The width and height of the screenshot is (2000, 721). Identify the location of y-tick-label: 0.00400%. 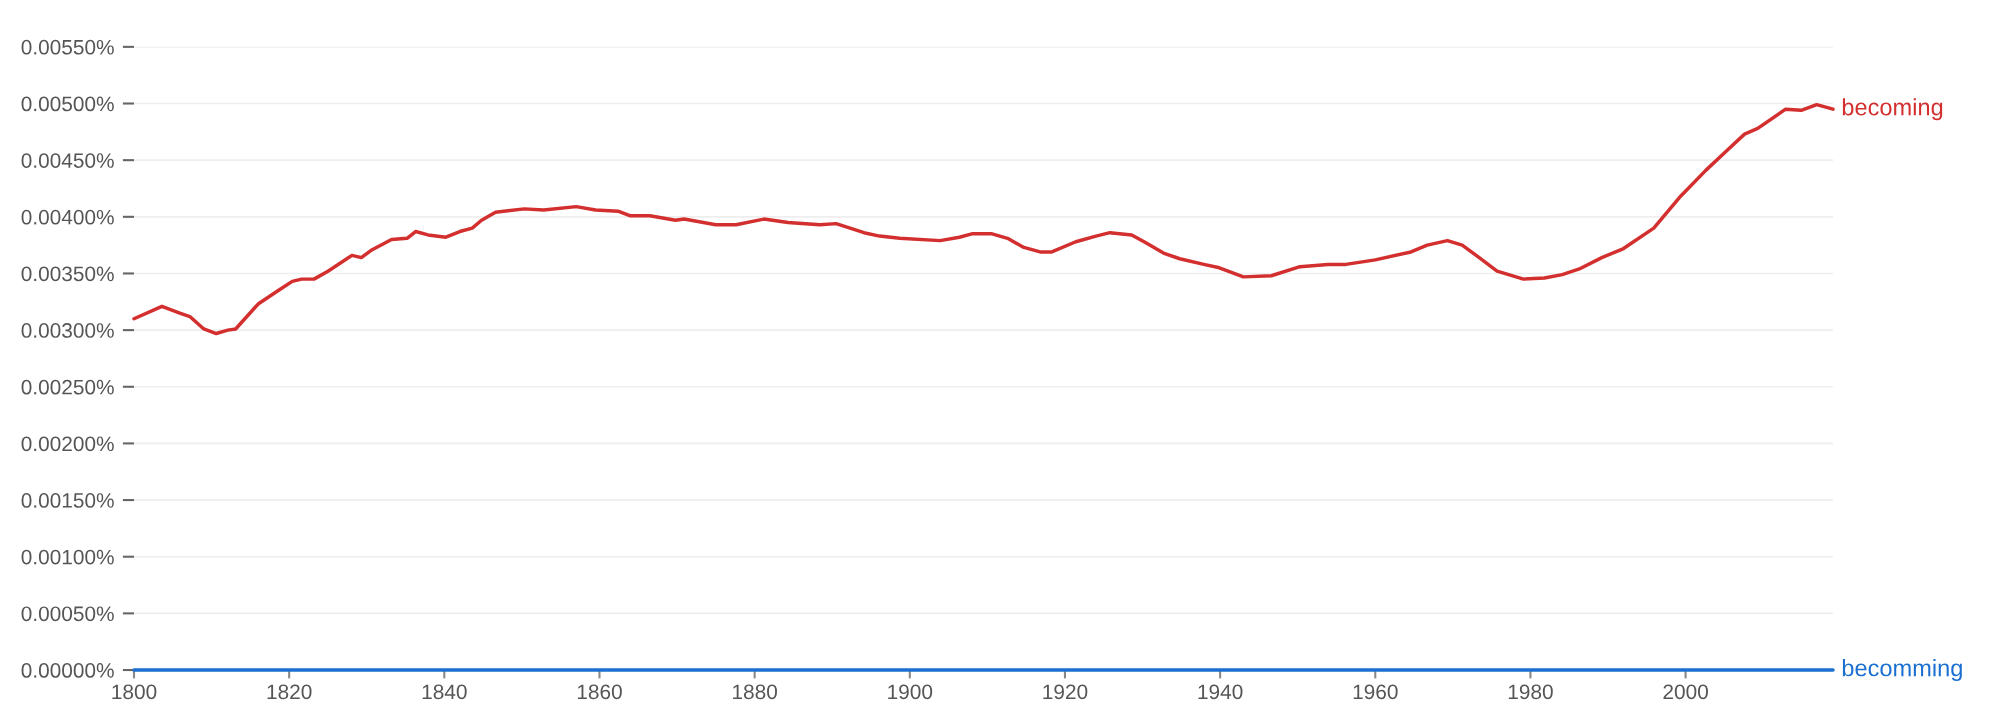
(67, 217).